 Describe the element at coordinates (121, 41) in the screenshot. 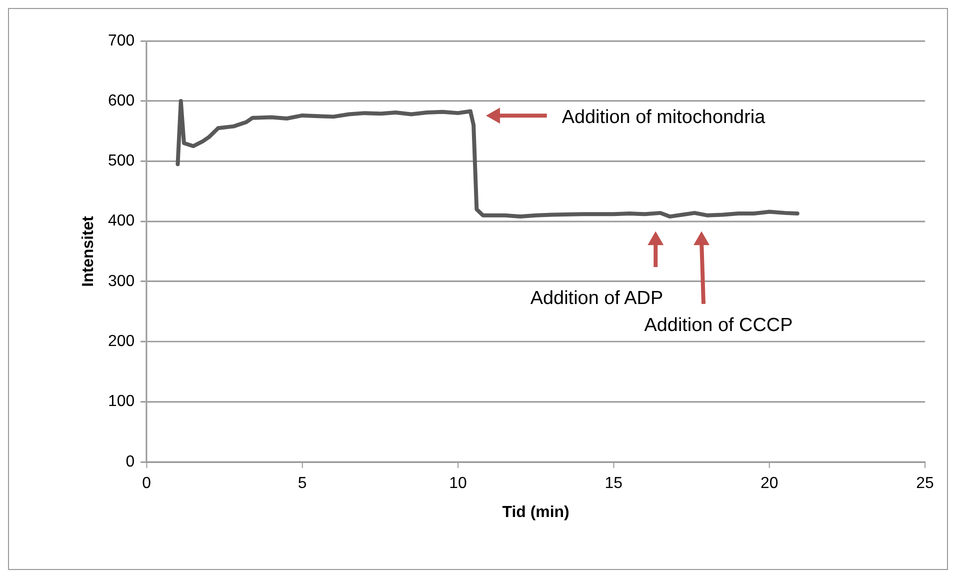

I see `y-tick-label: 700` at that location.